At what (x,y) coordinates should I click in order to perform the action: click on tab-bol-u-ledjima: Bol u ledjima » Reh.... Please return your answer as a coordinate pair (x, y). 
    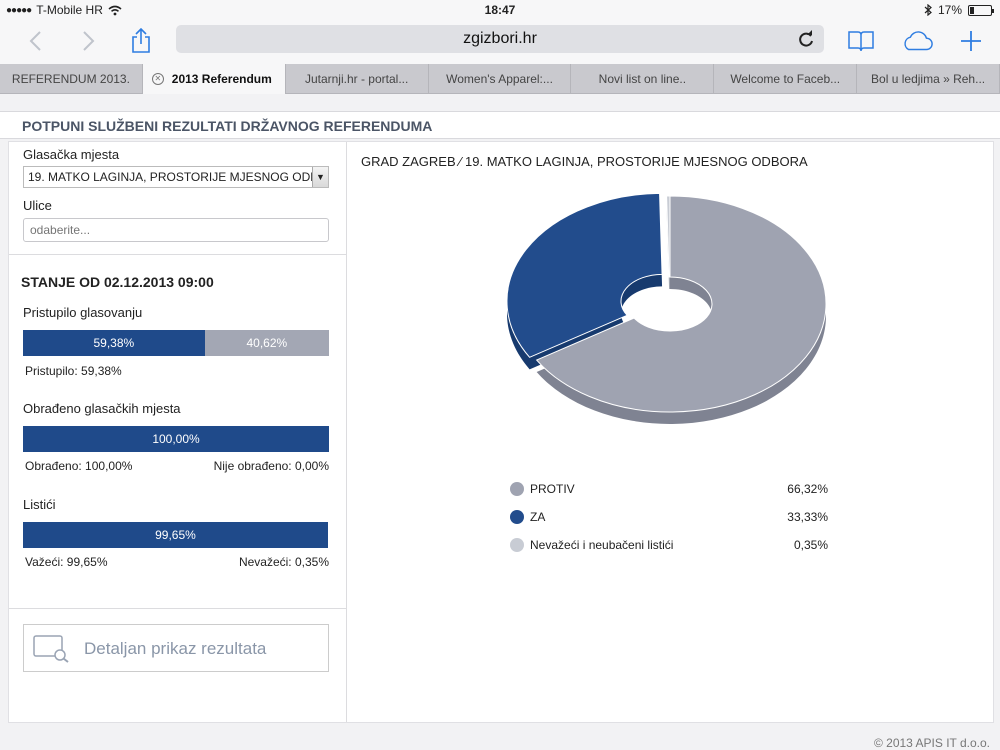
    Looking at the image, I should click on (928, 79).